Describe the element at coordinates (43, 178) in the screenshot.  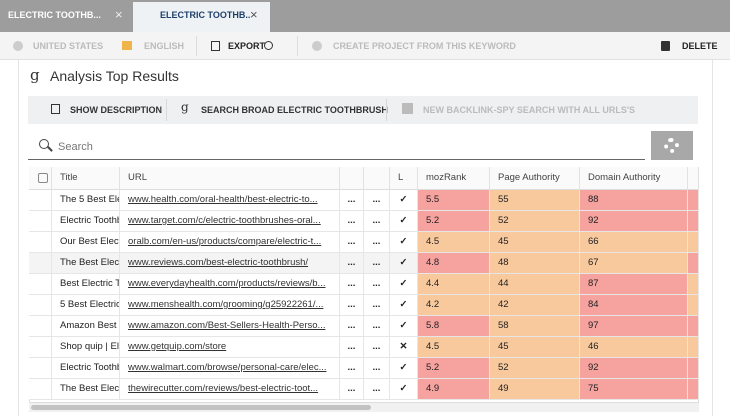
I see `header-checkbox` at that location.